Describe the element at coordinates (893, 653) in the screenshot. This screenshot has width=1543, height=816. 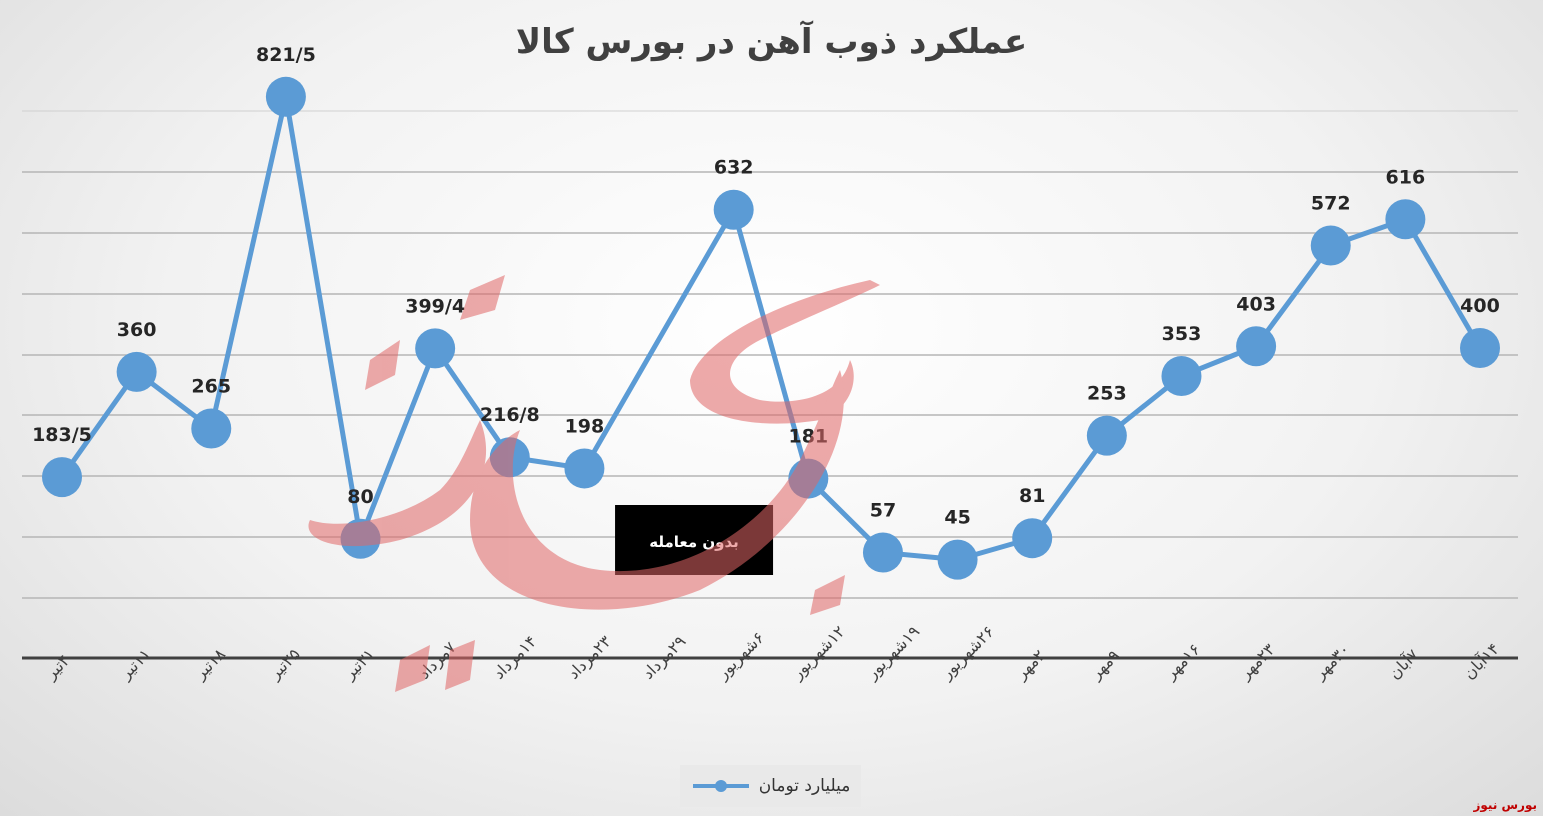
I see `x-tick-label: ۱۹شهریور` at that location.